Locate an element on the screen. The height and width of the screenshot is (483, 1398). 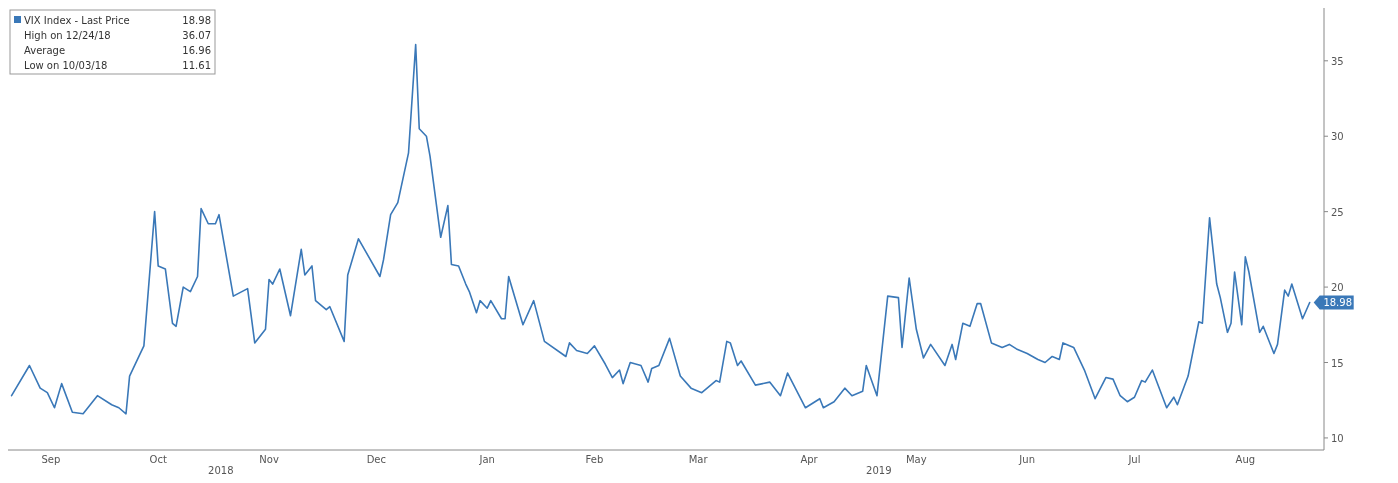
x-tick-label: Jan is located at coordinates (486, 459).